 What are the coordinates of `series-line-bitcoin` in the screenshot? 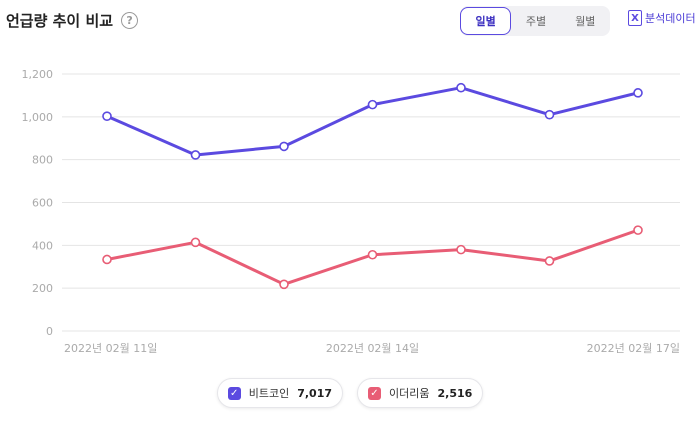 It's located at (372, 121).